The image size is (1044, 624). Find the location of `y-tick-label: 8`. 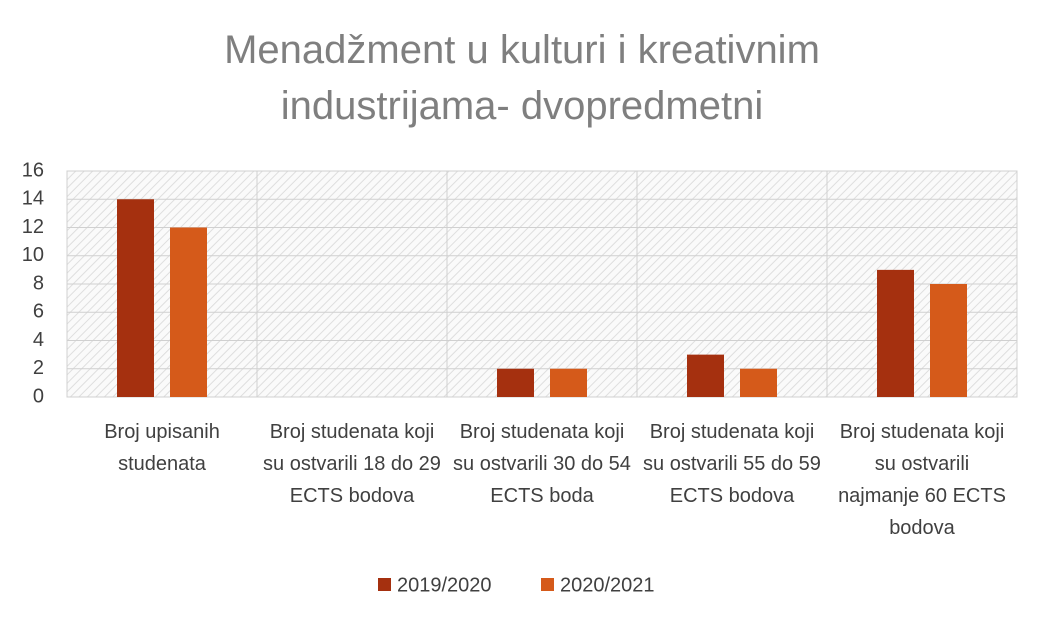

y-tick-label: 8 is located at coordinates (38, 283).